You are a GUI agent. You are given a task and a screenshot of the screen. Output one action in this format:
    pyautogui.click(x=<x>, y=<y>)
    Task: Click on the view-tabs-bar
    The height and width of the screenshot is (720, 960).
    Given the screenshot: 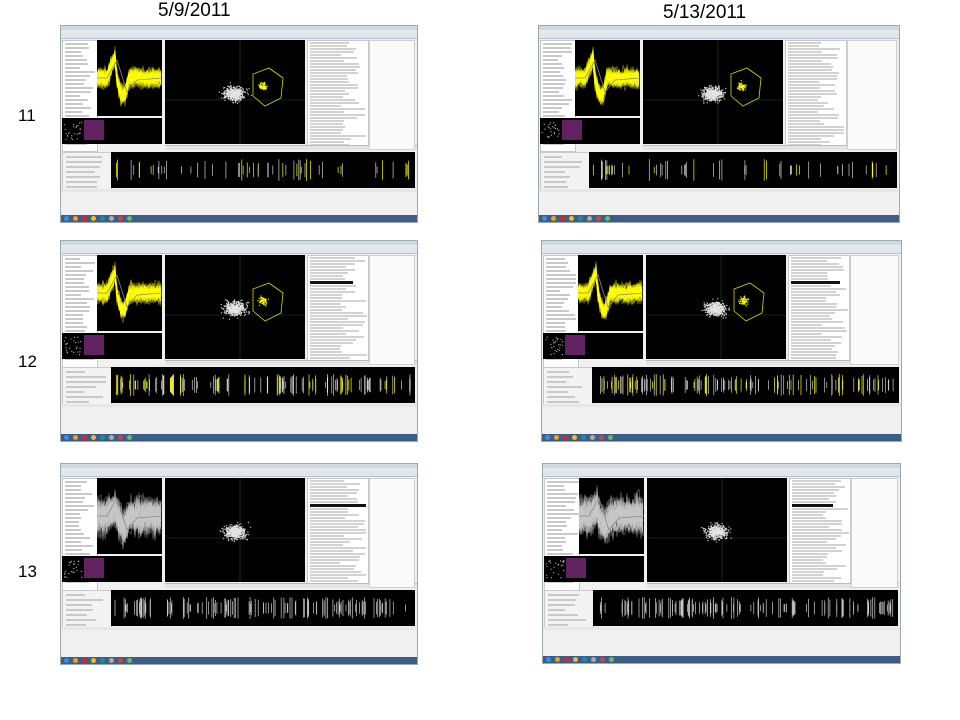 What is the action you would take?
    pyautogui.click(x=291, y=585)
    